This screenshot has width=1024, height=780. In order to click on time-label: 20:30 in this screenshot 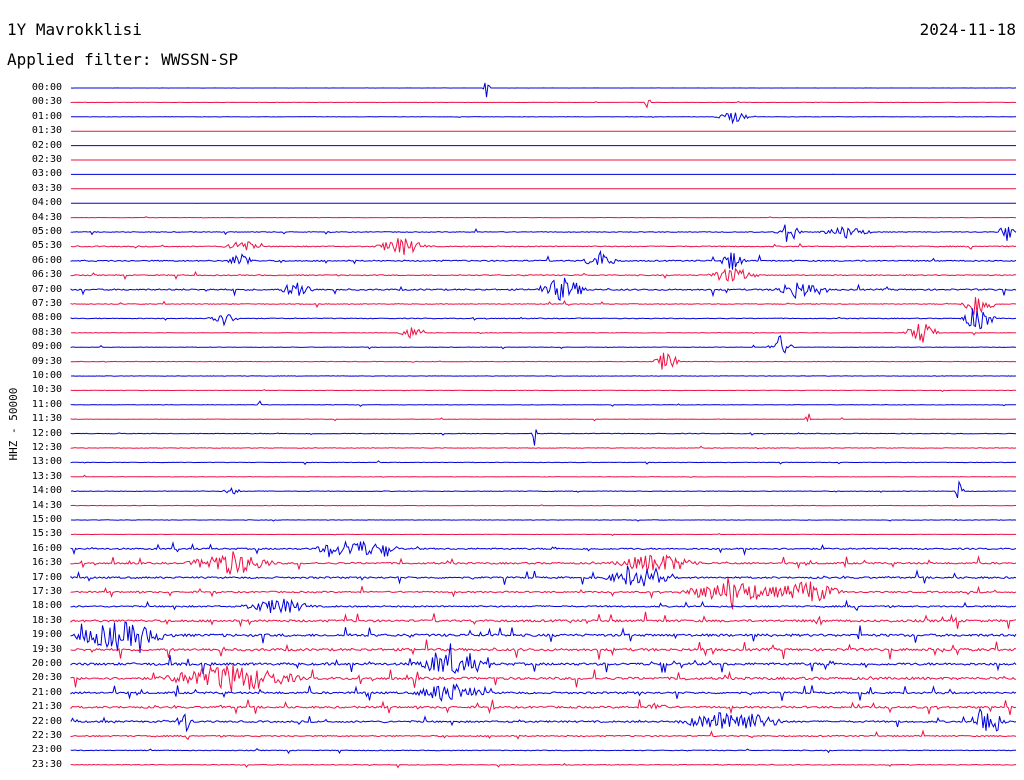, I will do `click(46, 678)`.